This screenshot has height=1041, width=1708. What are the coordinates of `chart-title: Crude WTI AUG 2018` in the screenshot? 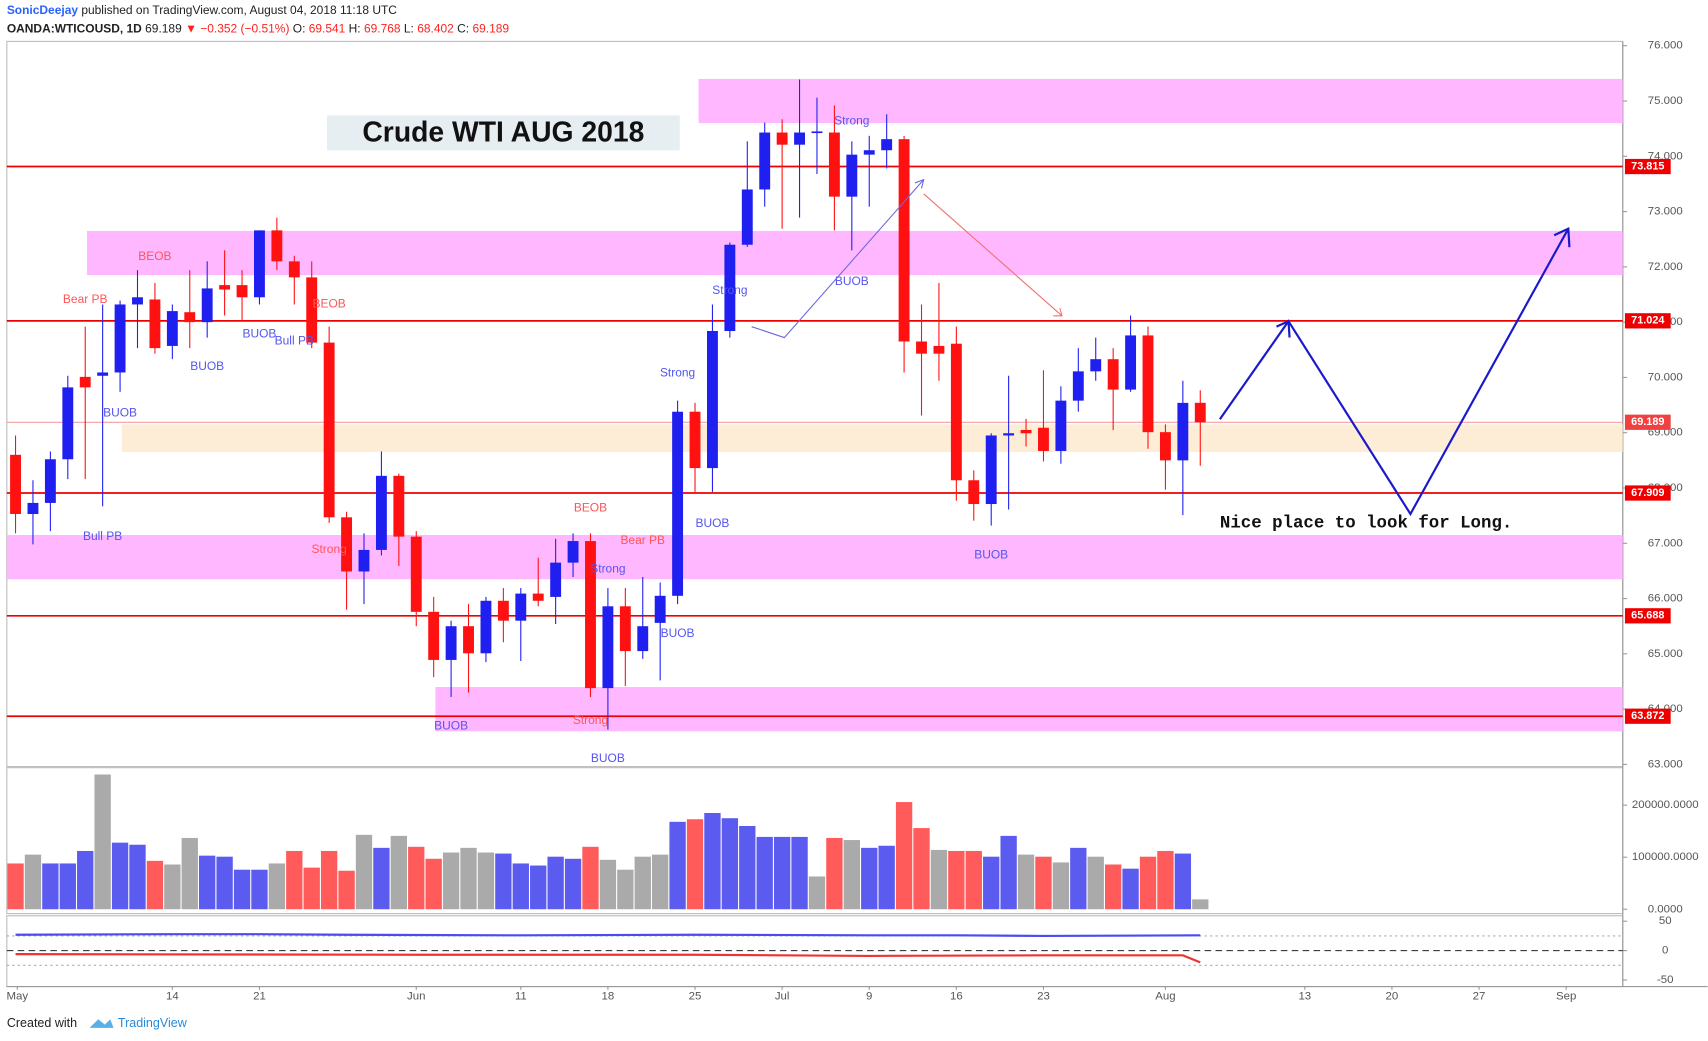 It's located at (503, 131).